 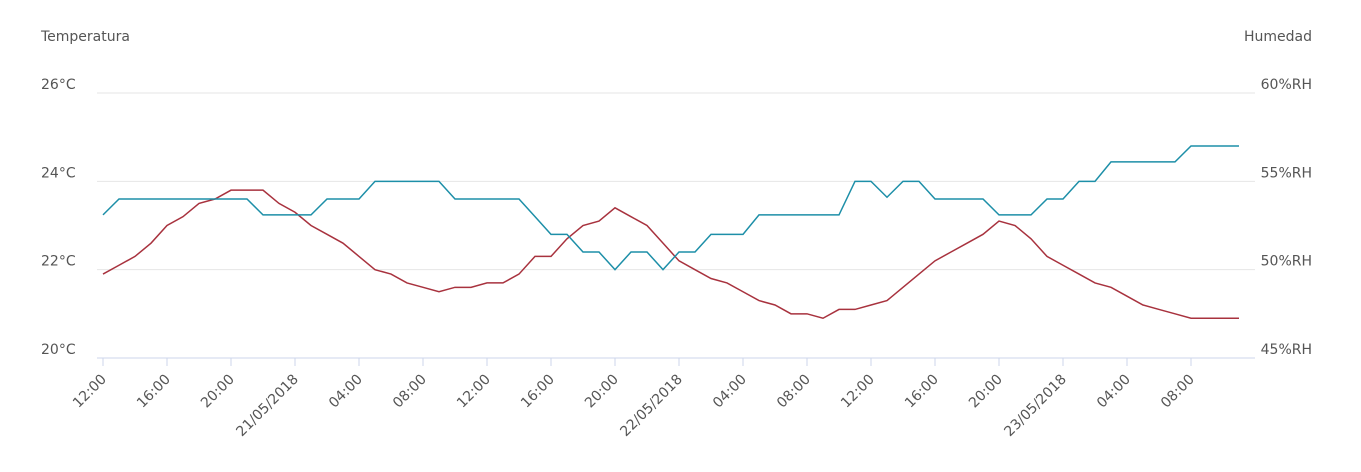 What do you see at coordinates (58, 262) in the screenshot?
I see `y-tick-label: 22°C` at bounding box center [58, 262].